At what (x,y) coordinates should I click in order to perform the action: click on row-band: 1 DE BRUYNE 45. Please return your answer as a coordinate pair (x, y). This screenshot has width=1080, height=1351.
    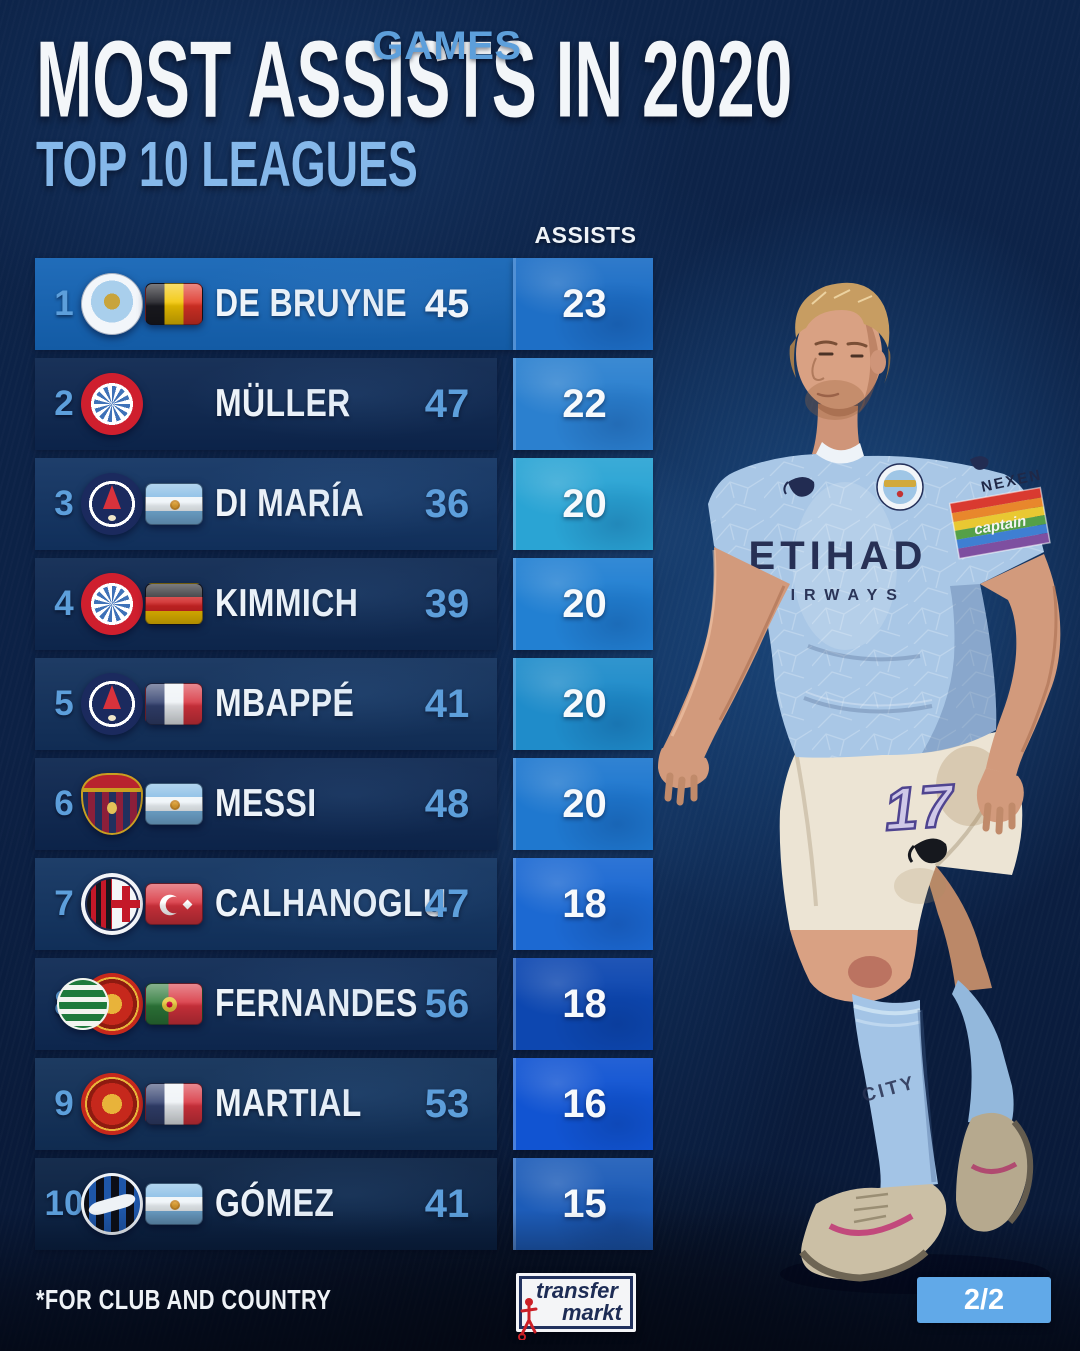
    Looking at the image, I should click on (274, 304).